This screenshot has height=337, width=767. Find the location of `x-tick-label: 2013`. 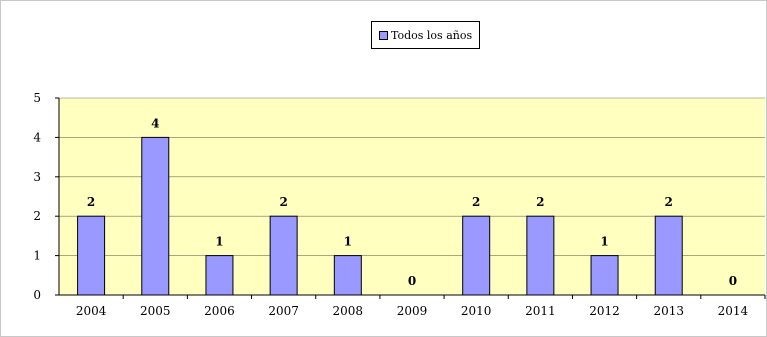

x-tick-label: 2013 is located at coordinates (668, 311).